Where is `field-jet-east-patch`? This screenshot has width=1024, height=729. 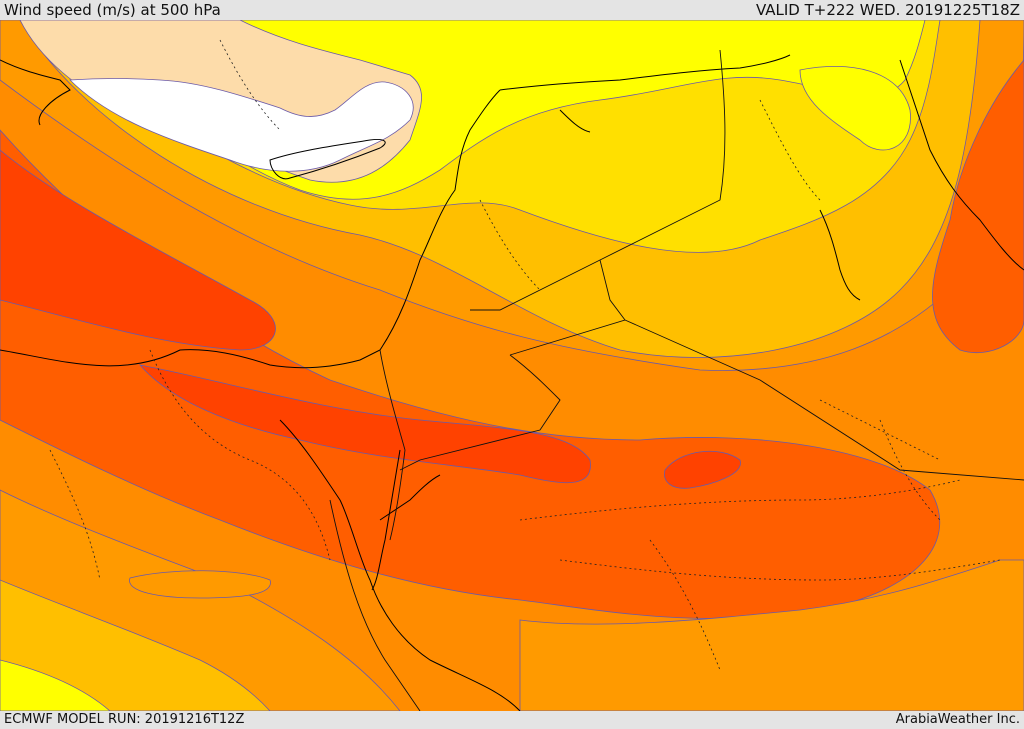 field-jet-east-patch is located at coordinates (702, 469).